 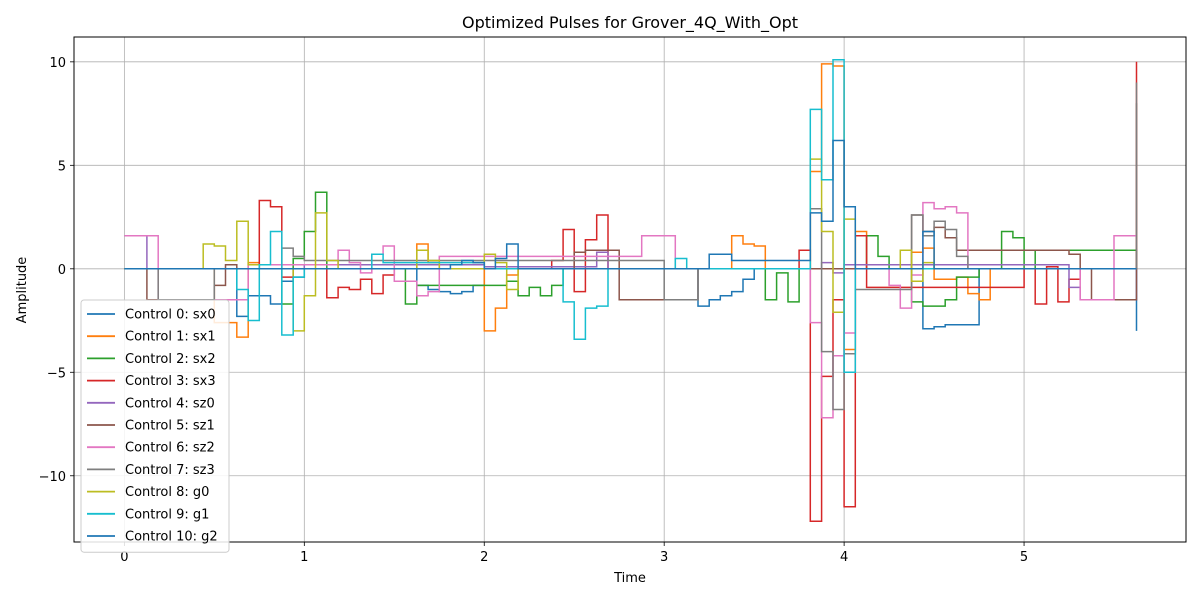 I want to click on y-tick-label: −5, so click(x=56, y=373).